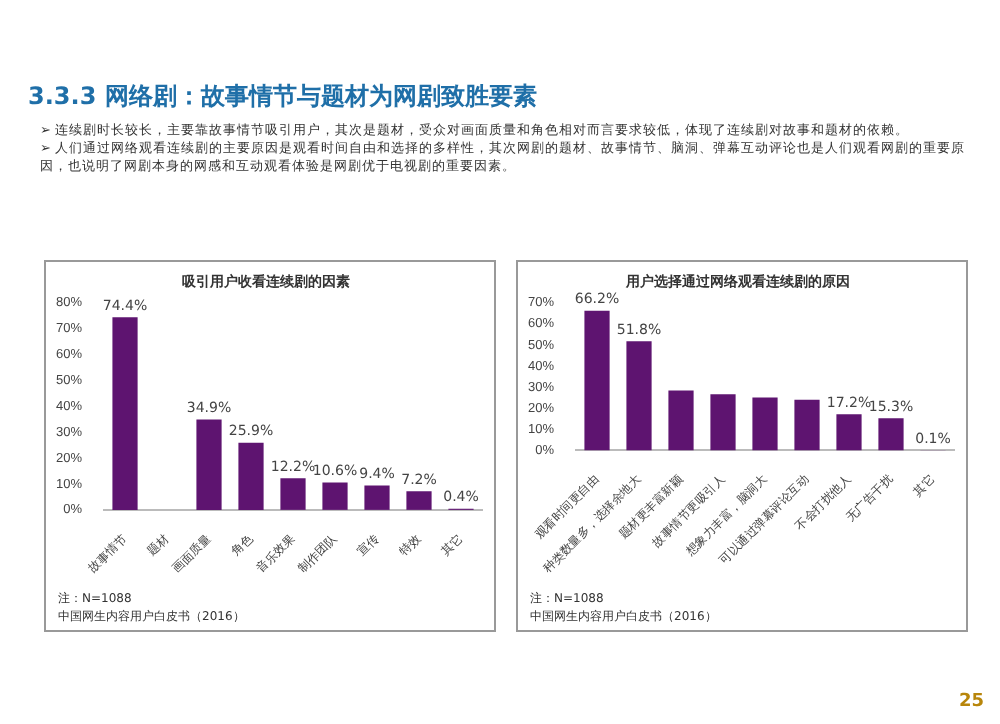 The image size is (1000, 724). I want to click on text: 25, so click(971, 702).